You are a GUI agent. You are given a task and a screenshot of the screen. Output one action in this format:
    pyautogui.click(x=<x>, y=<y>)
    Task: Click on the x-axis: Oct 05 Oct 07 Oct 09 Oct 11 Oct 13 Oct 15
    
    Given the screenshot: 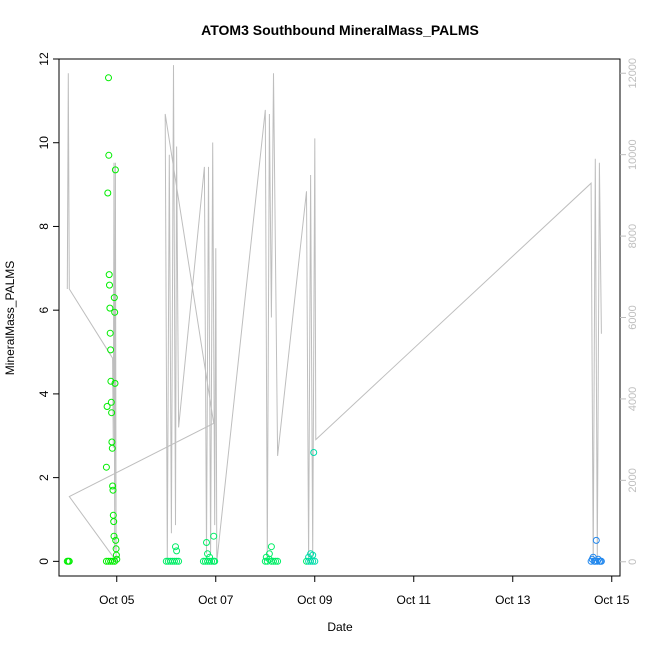 What is the action you would take?
    pyautogui.click(x=364, y=591)
    